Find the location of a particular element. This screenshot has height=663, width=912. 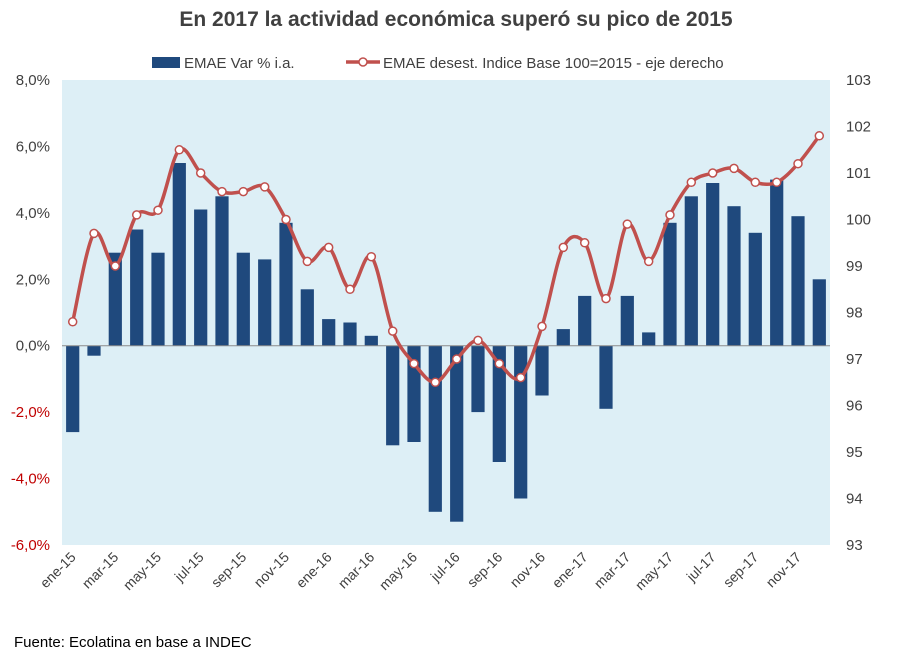

x-tick-label: mar-17 is located at coordinates (612, 570).